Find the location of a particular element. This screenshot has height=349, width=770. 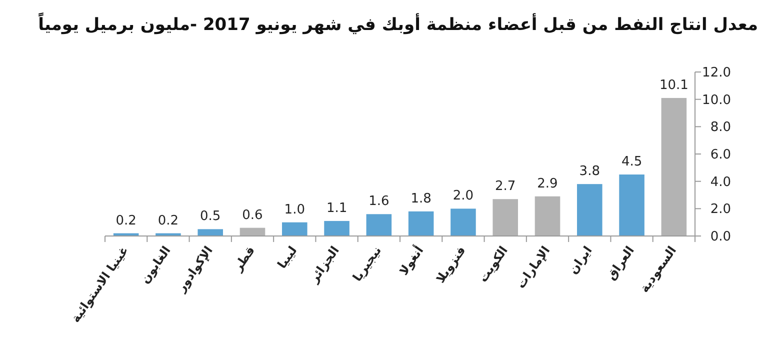

x-tick-label: الإكوادور is located at coordinates (195, 270).